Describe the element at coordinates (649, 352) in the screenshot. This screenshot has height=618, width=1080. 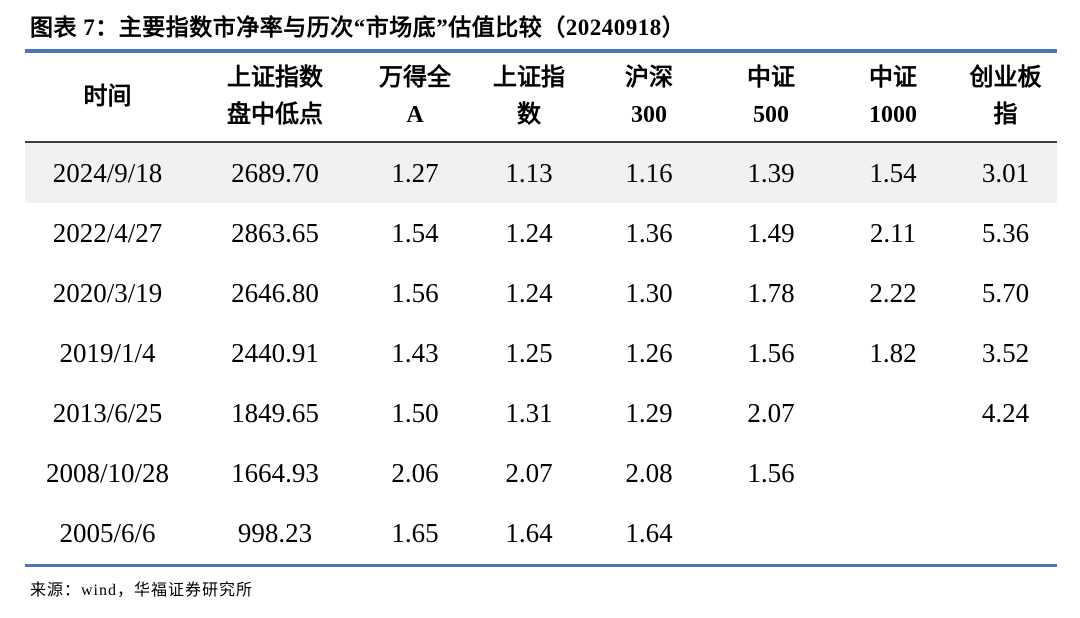
I see `table-cell: 1.26` at that location.